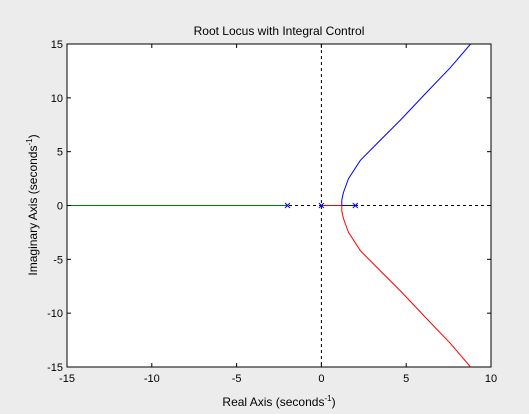 The width and height of the screenshot is (529, 414). What do you see at coordinates (406, 379) in the screenshot?
I see `x-tick-label: 5` at bounding box center [406, 379].